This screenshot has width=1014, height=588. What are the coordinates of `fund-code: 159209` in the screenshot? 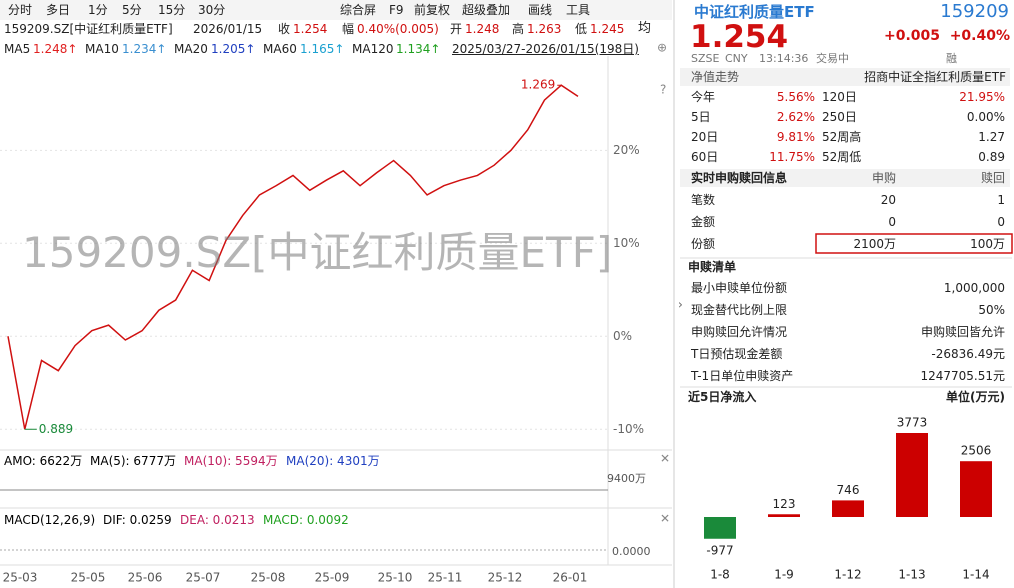 It's located at (974, 11).